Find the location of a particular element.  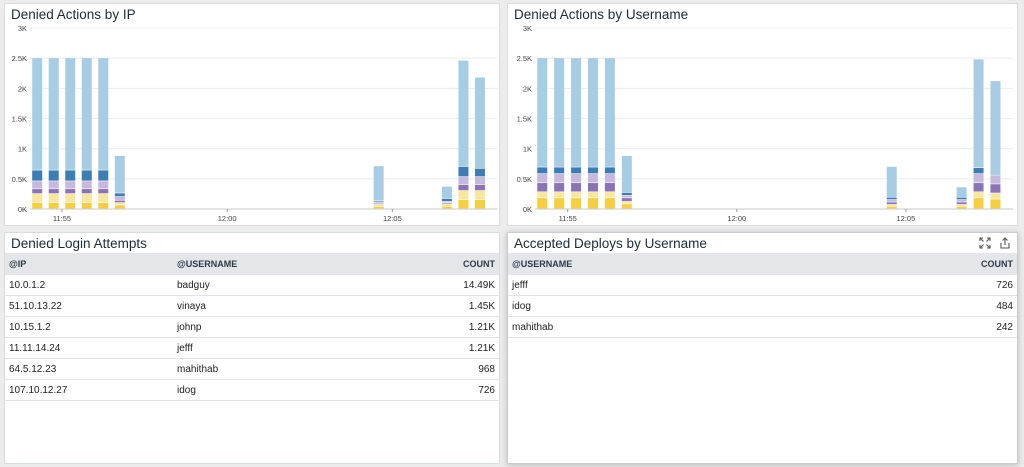

table-row: 51.10.13.22 vinaya 1.45K is located at coordinates (252, 306).